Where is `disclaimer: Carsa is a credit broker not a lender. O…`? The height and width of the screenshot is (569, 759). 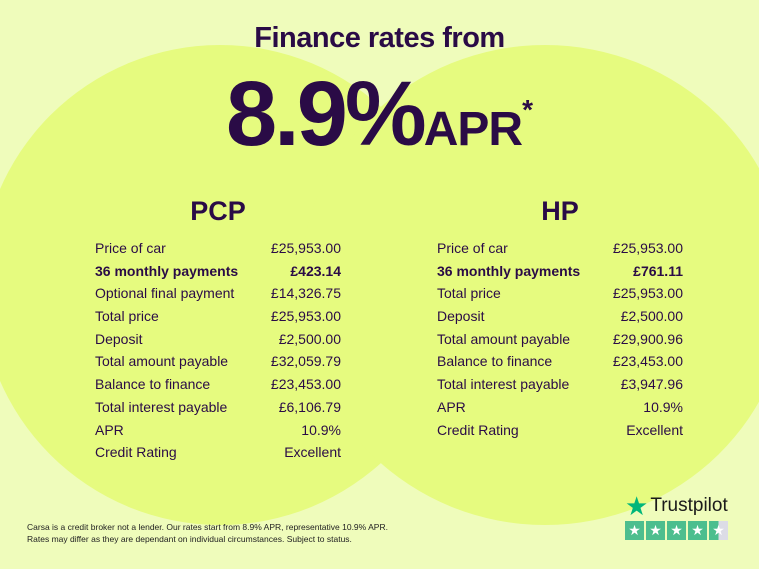
disclaimer: Carsa is a credit broker not a lender. O… is located at coordinates (207, 533).